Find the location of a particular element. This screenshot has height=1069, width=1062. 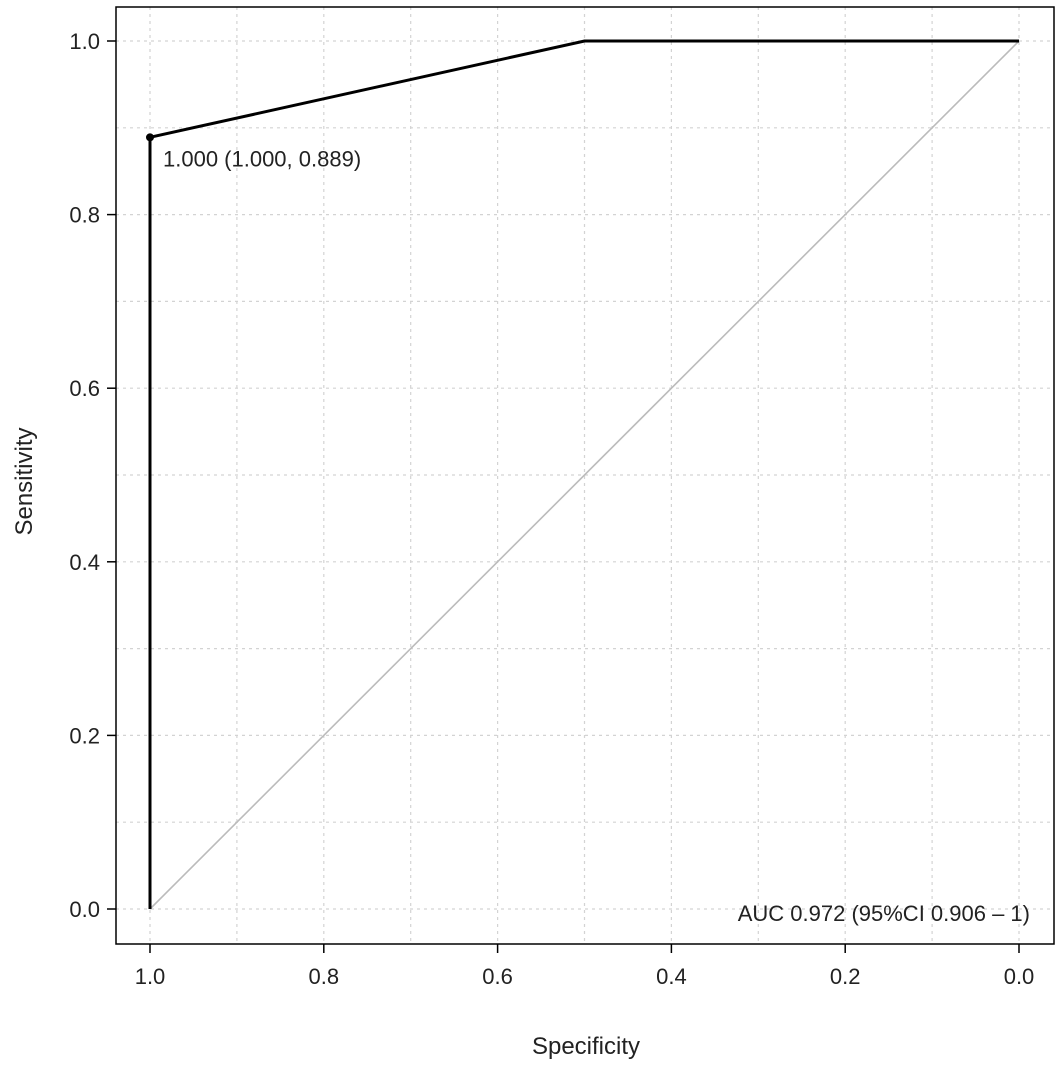

threshold-label: 1.000 (1.000, 0.889) is located at coordinates (262, 158).